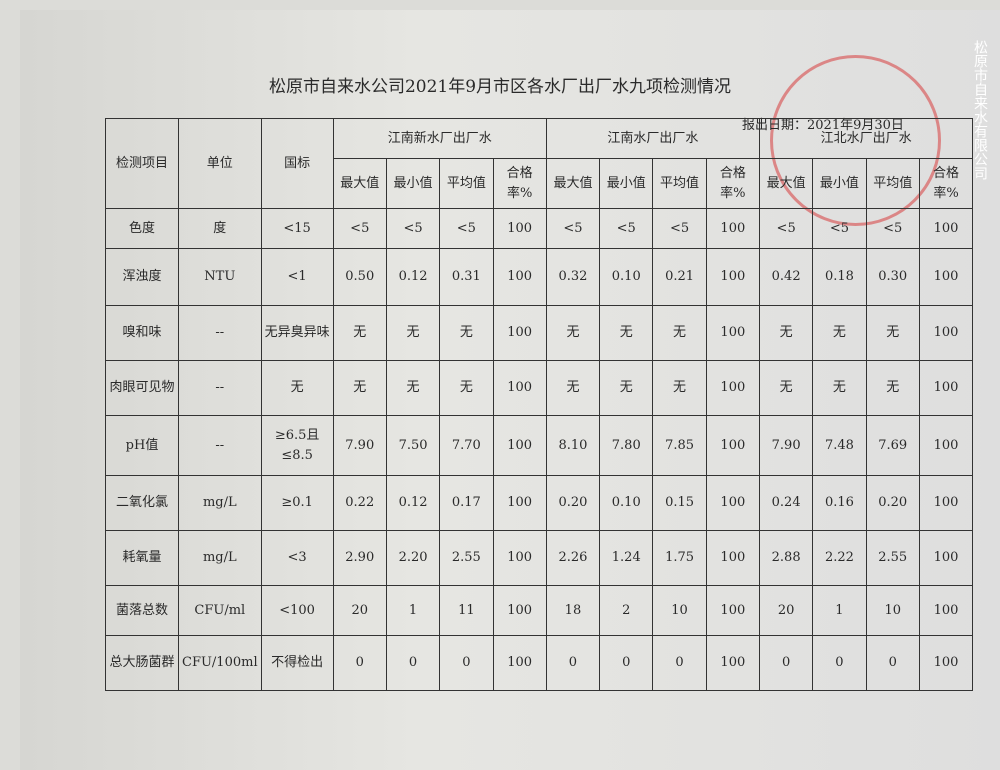  What do you see at coordinates (220, 228) in the screenshot?
I see `row-label: 度` at bounding box center [220, 228].